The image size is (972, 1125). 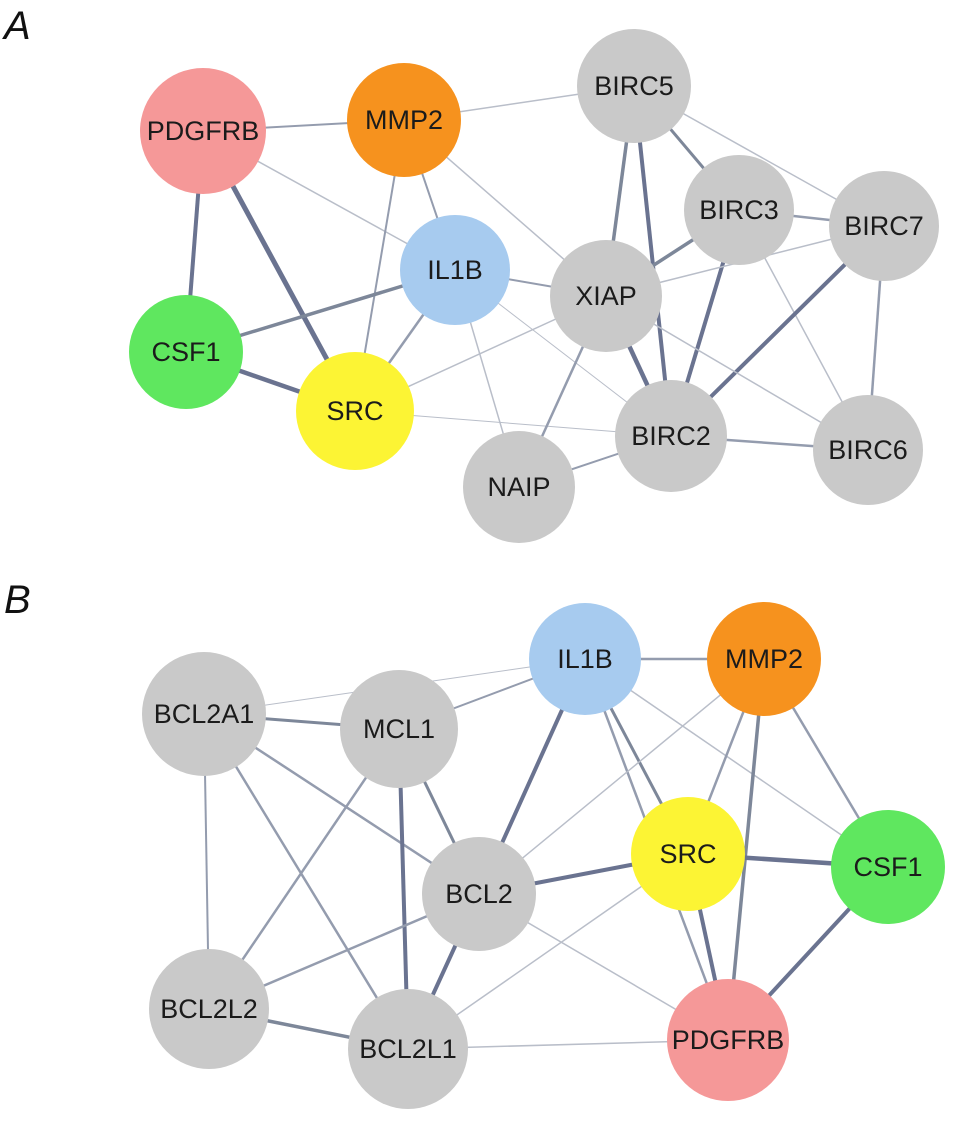 I want to click on node-BIRC2, so click(x=671, y=436).